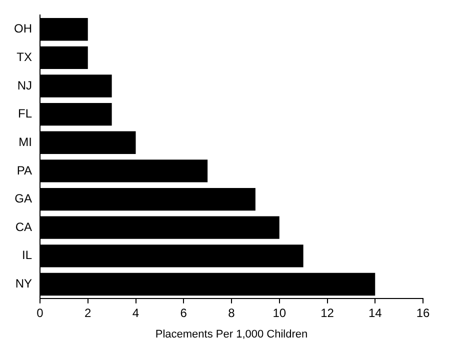 Image resolution: width=451 pixels, height=349 pixels. What do you see at coordinates (136, 313) in the screenshot?
I see `x-tick-label: 4` at bounding box center [136, 313].